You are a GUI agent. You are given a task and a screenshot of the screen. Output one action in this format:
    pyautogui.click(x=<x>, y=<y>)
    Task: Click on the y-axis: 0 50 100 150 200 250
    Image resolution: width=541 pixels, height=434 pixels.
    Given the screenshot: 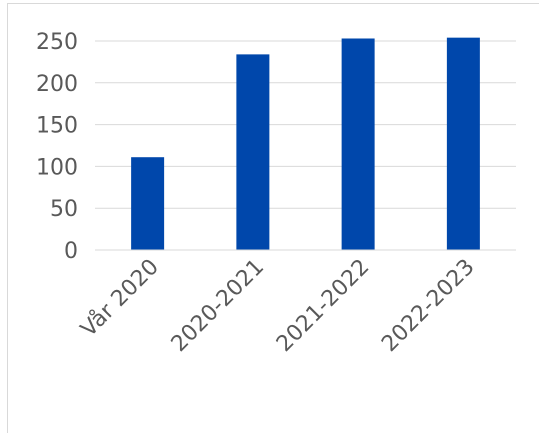 What is the action you would take?
    pyautogui.click(x=57, y=147)
    